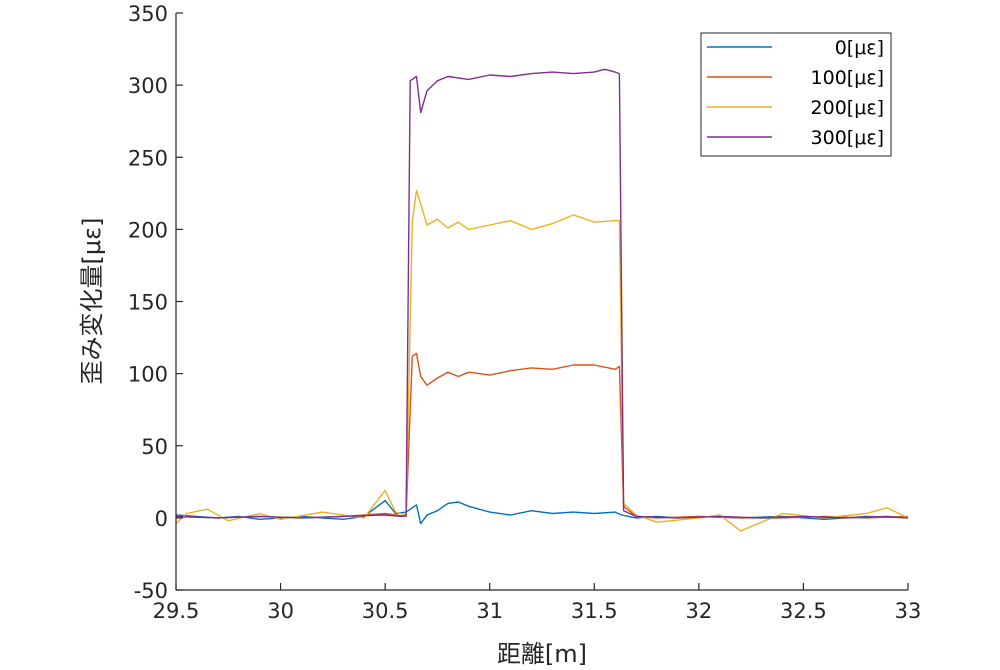  What do you see at coordinates (176, 611) in the screenshot?
I see `x-tick-label: 29.5` at bounding box center [176, 611].